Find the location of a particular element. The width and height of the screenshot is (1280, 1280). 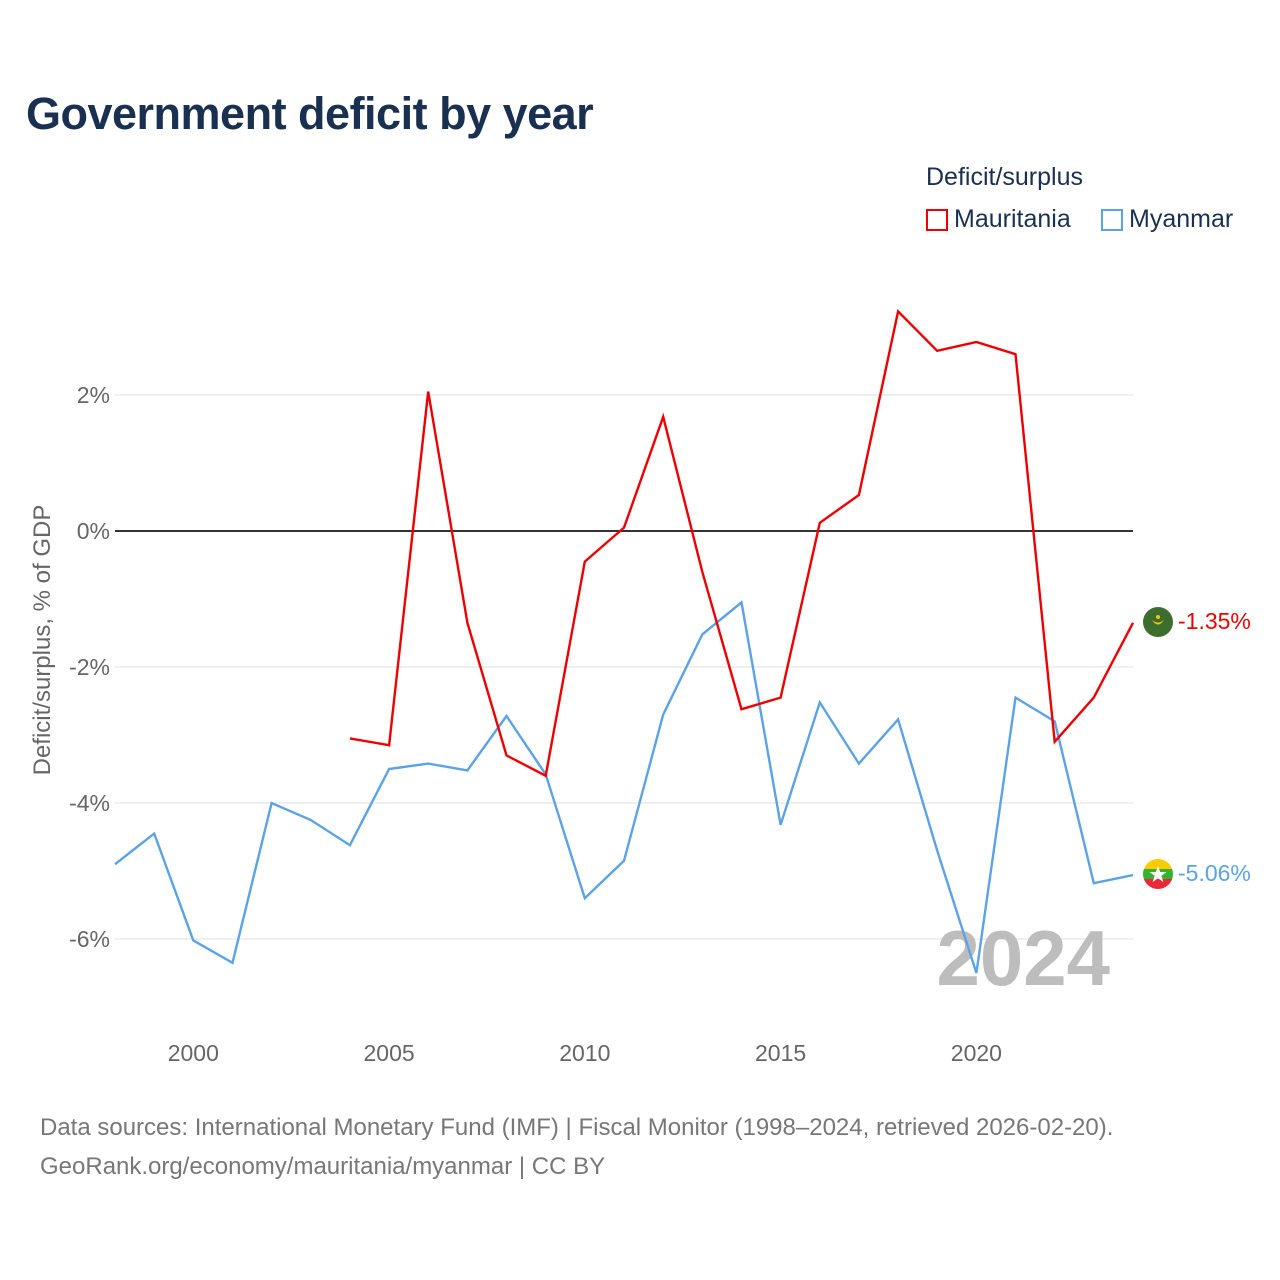

legend-label-myanmar: Myanmar is located at coordinates (1181, 219).